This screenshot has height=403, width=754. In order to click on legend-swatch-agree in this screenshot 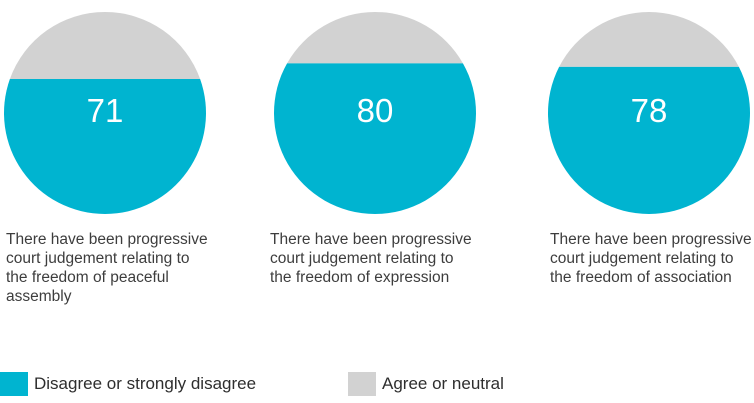, I will do `click(362, 384)`.